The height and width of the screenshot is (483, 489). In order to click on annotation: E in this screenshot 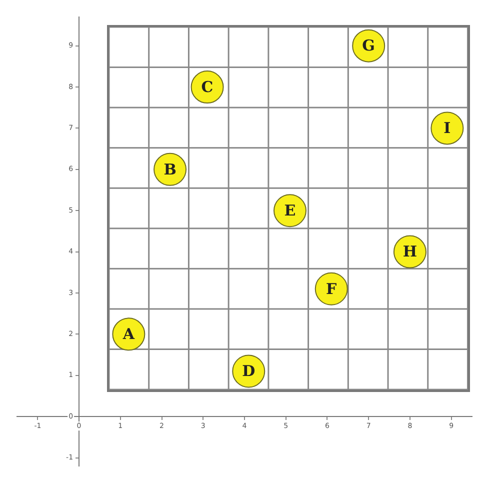, I will do `click(290, 210)`.